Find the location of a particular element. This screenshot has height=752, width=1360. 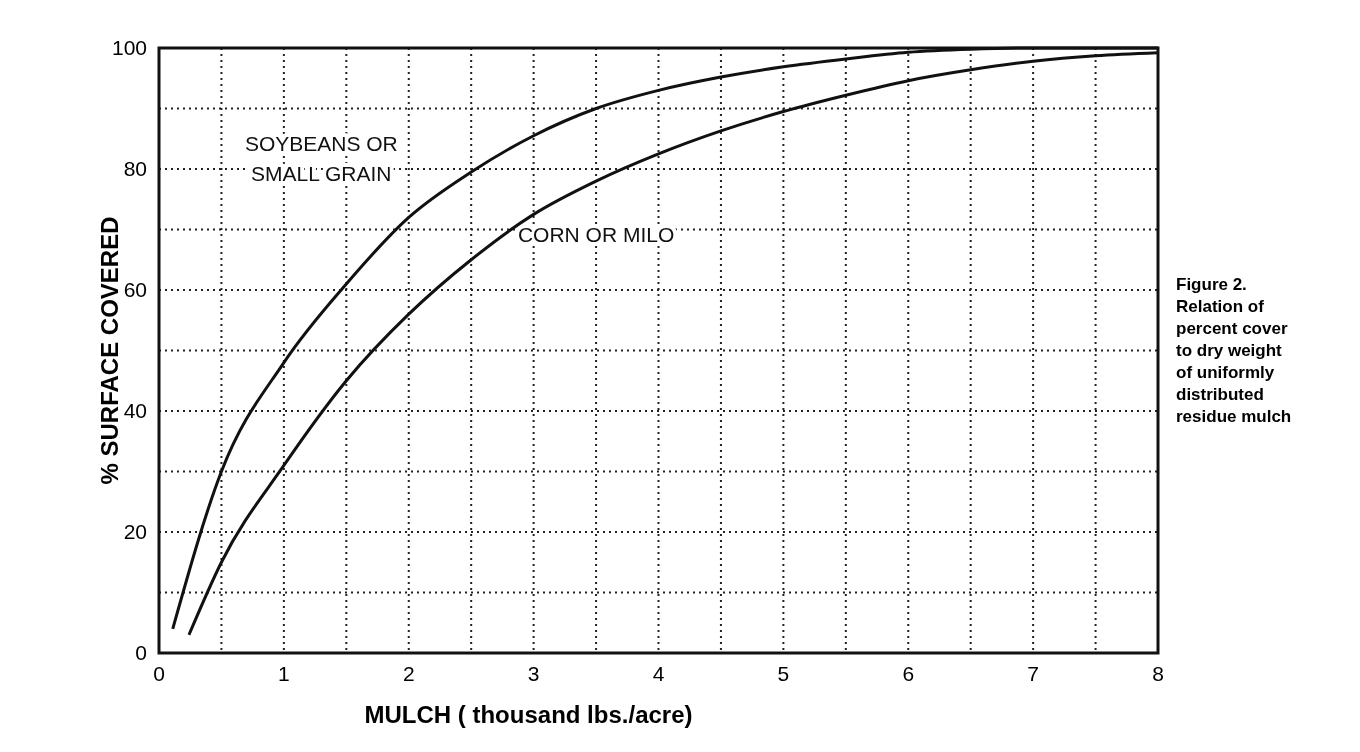

caption: Figure 2. Relation of percent cover to dry weight of uniformly distributed residue mulch is located at coordinates (1234, 350).